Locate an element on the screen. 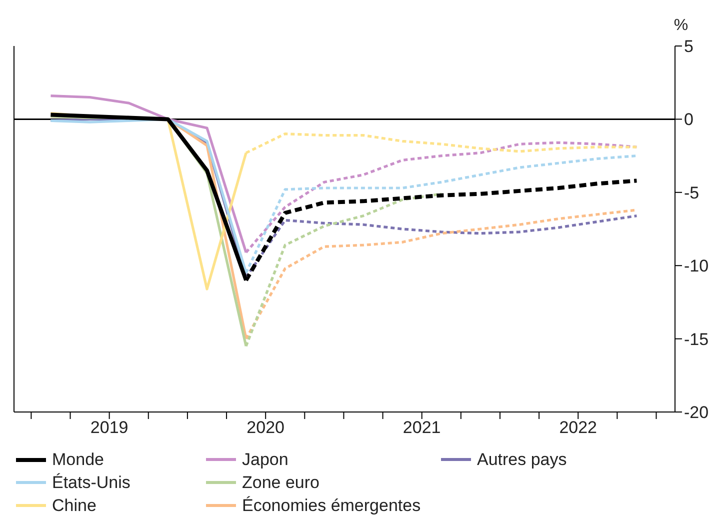 This screenshot has height=529, width=721. y-tick-label: -20 is located at coordinates (696, 412).